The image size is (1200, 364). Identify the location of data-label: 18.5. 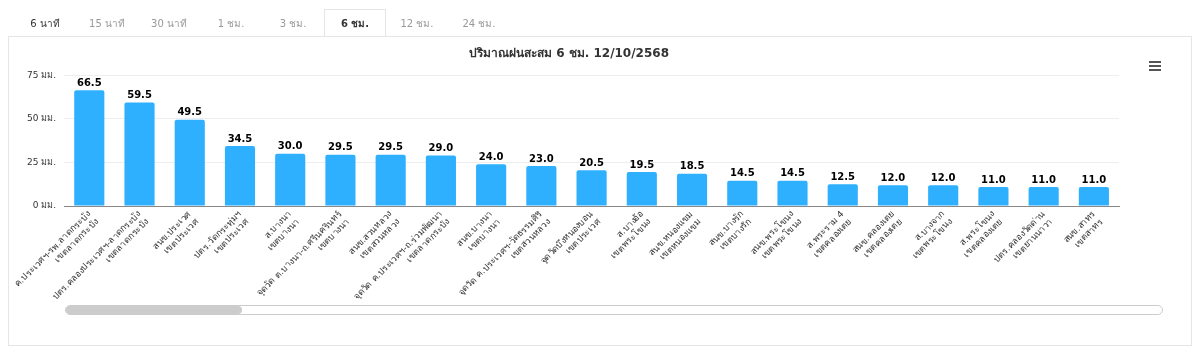
(692, 166).